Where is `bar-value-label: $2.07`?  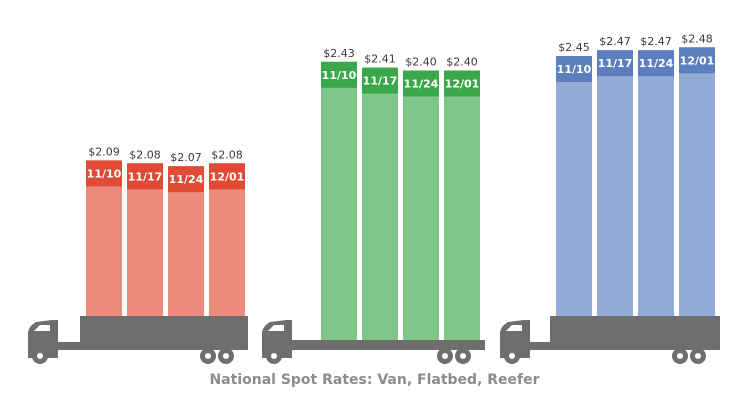 bar-value-label: $2.07 is located at coordinates (186, 157).